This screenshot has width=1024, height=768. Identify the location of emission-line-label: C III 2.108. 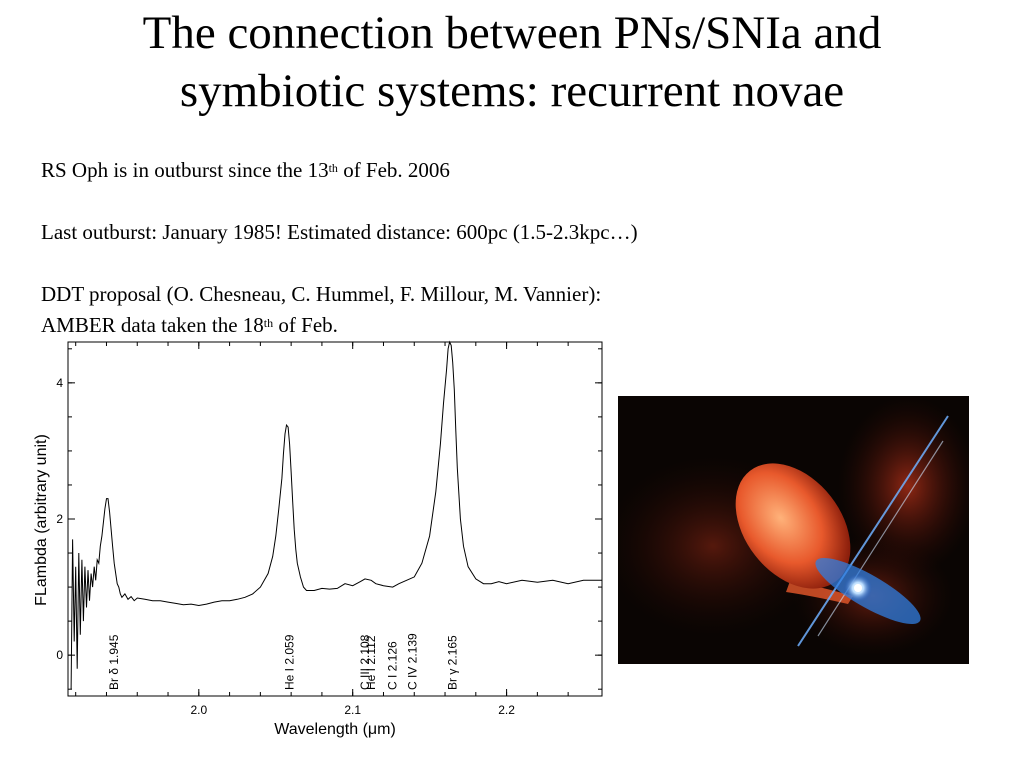
(365, 662).